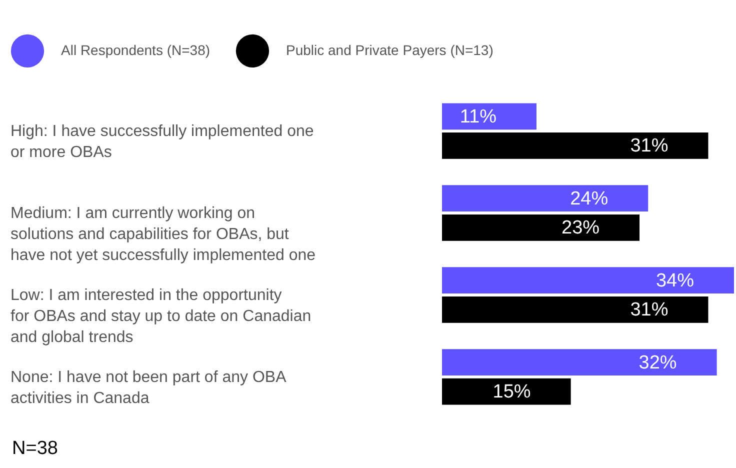  I want to click on y-tick-label: Low: I am interested in the opportunity for OBAs and stay up to date on Canadian and global trends, so click(161, 316).